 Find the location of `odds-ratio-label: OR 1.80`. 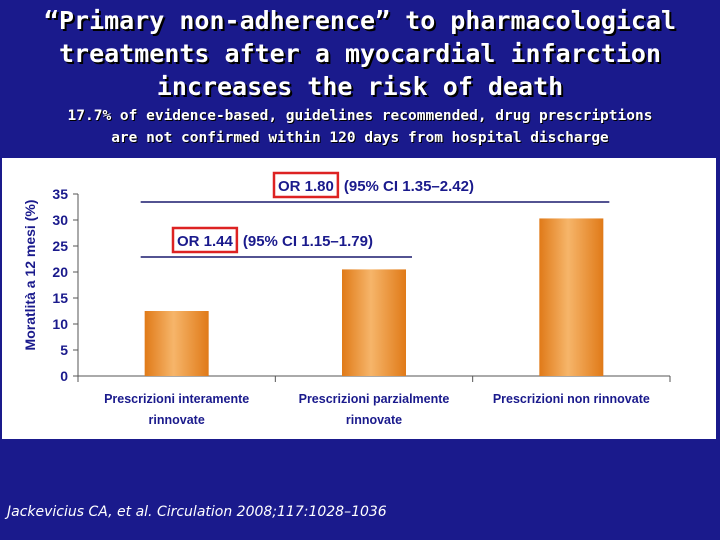

odds-ratio-label: OR 1.80 is located at coordinates (306, 186).